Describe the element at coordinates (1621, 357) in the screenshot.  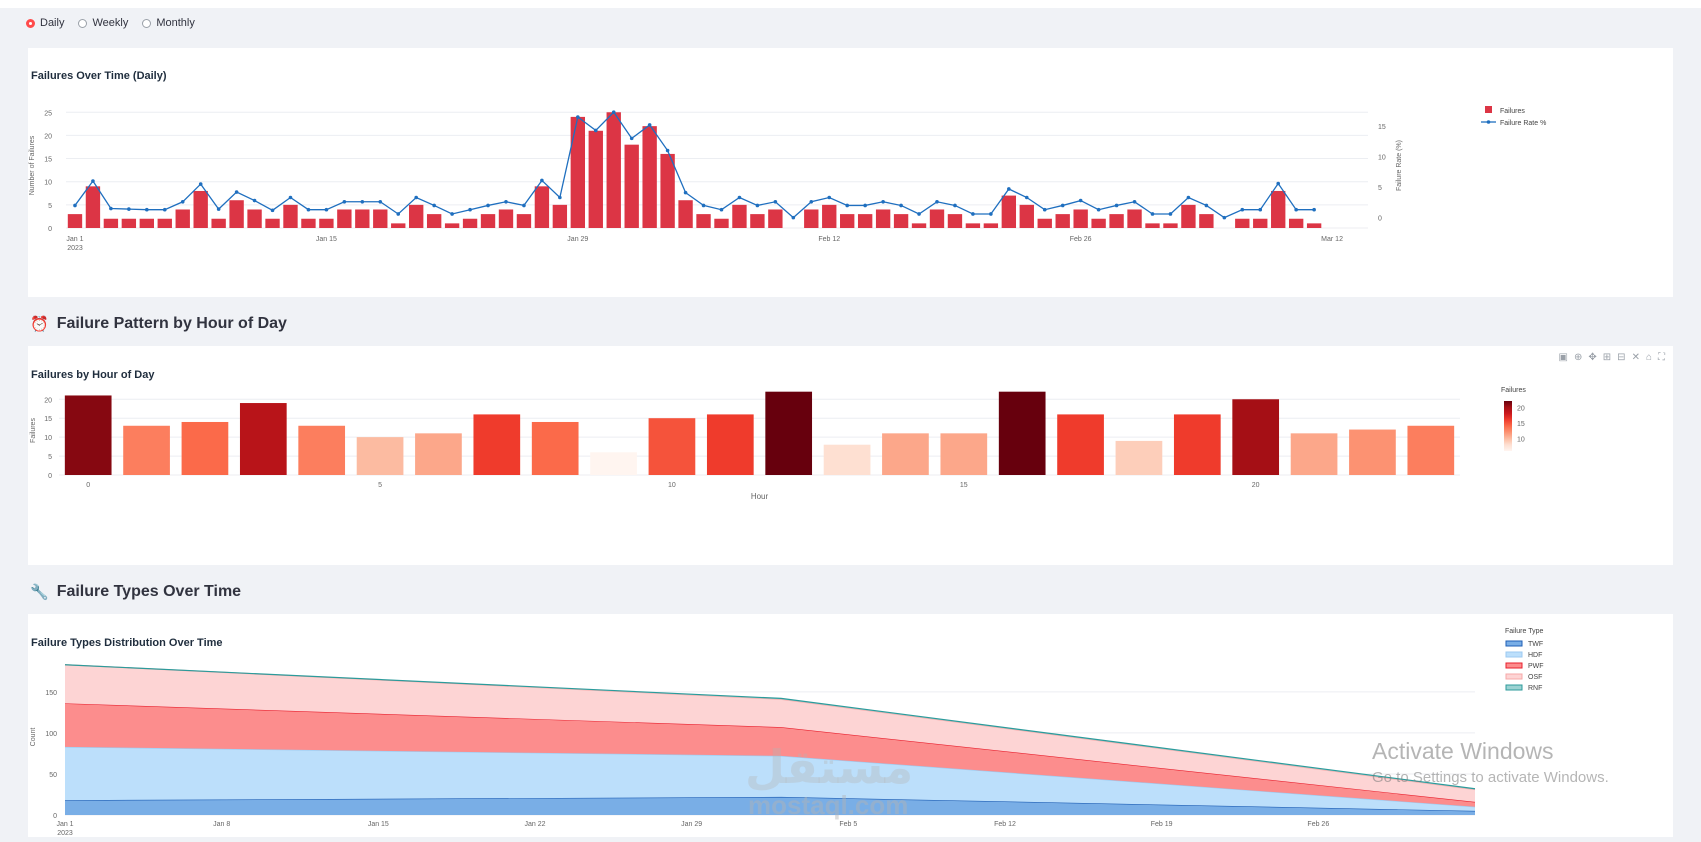
I see `zoom-out-icon: ⊟` at that location.